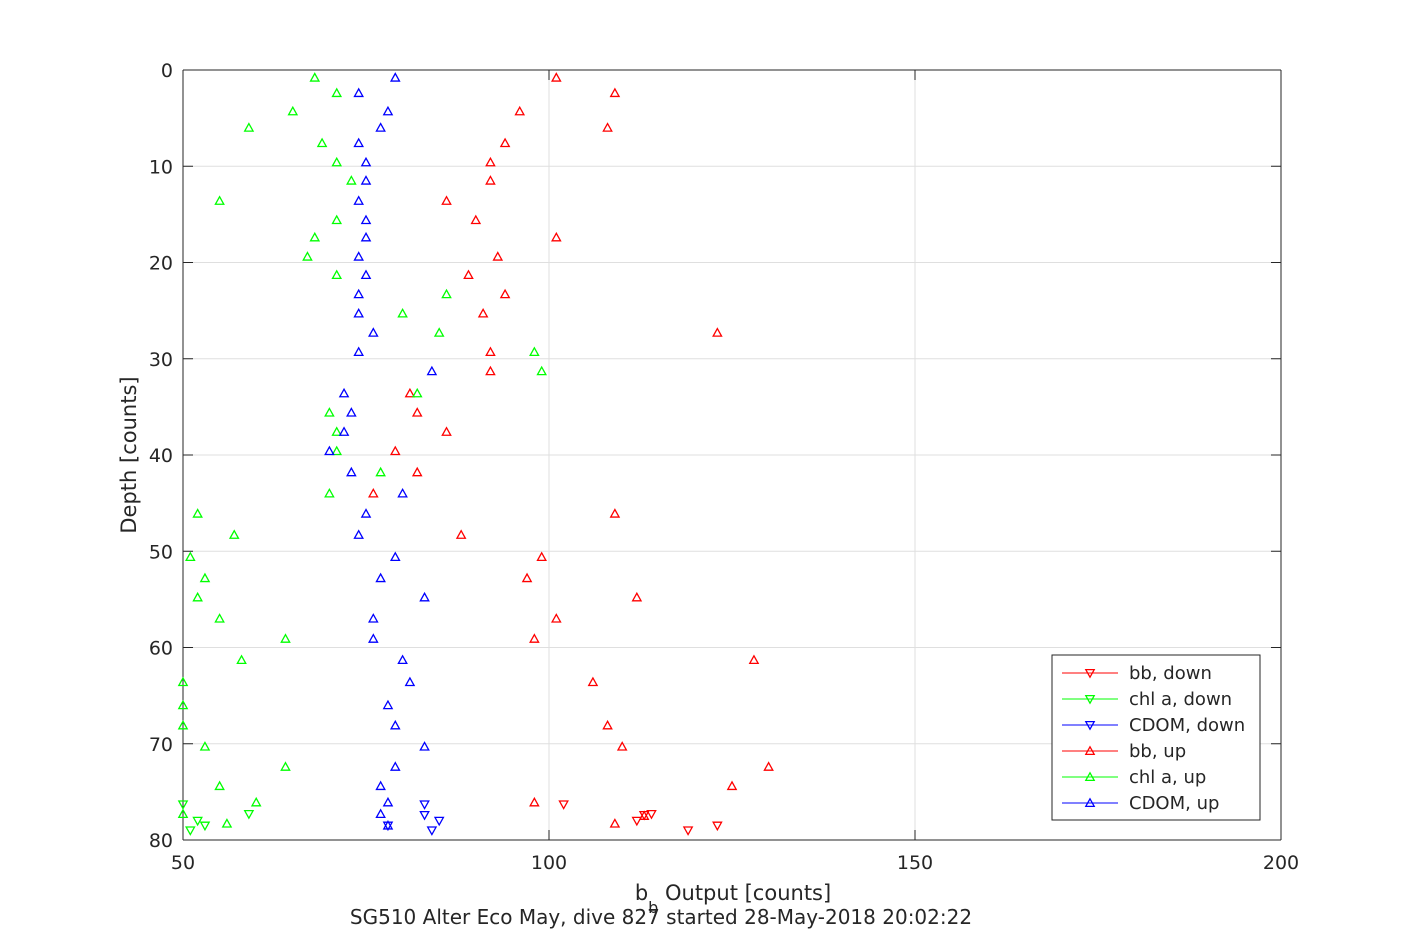  I want to click on x-tick-label: 200, so click(1281, 863).